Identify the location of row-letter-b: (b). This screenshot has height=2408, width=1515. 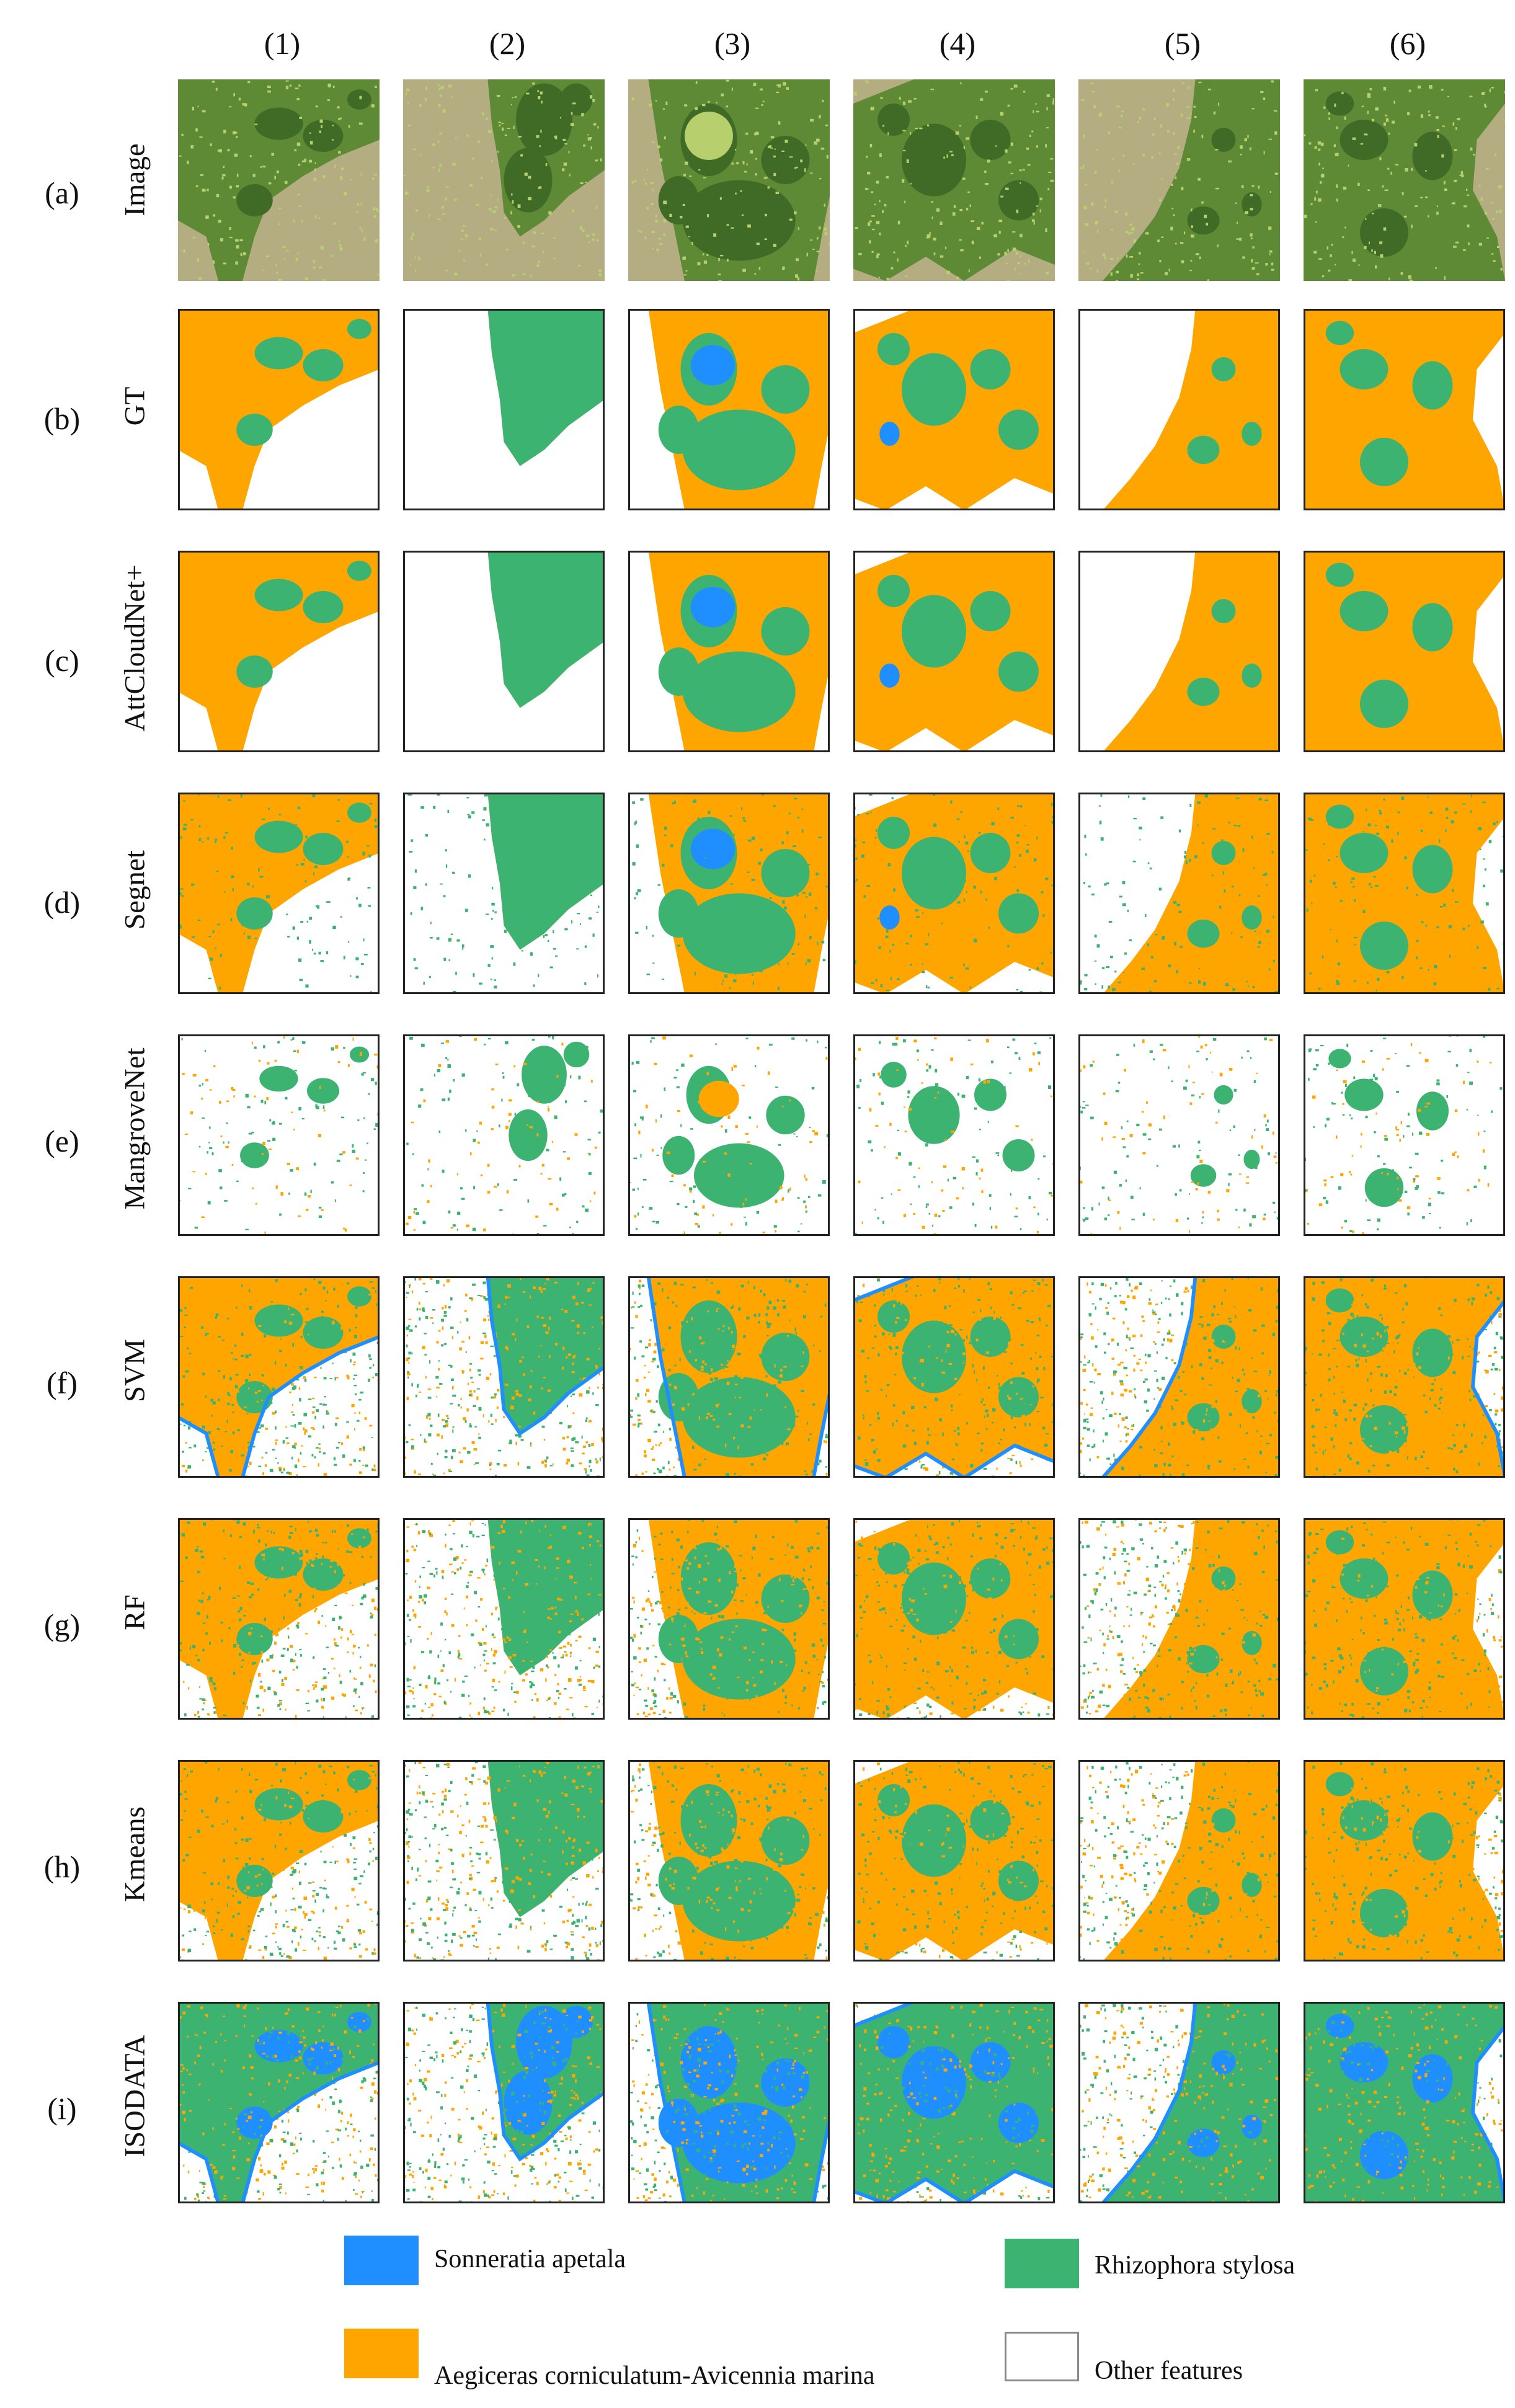
(62, 418).